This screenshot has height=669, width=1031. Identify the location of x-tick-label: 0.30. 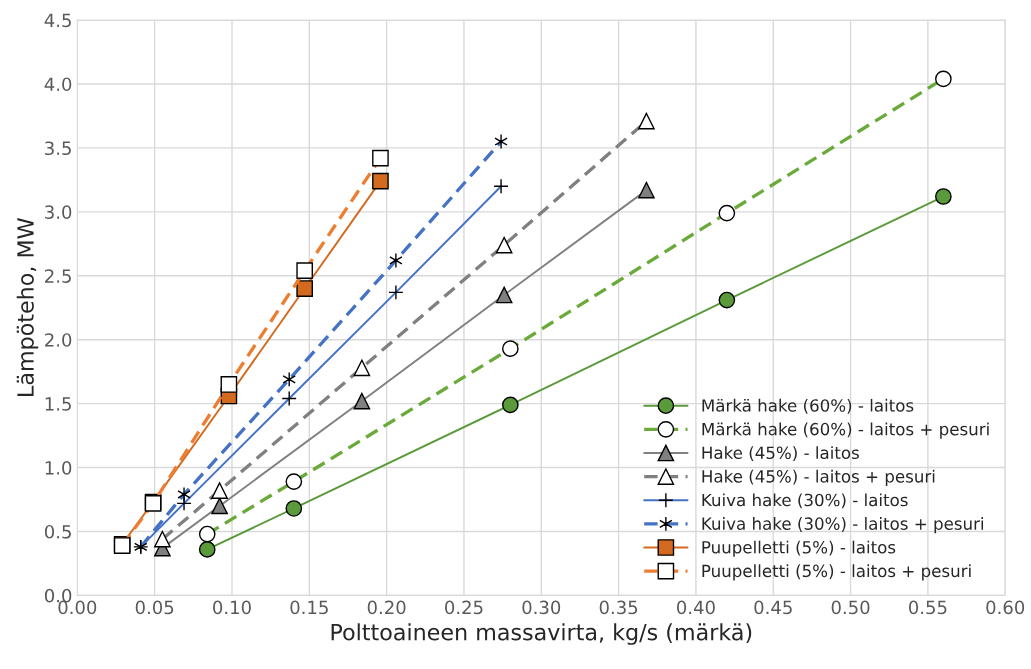
(541, 607).